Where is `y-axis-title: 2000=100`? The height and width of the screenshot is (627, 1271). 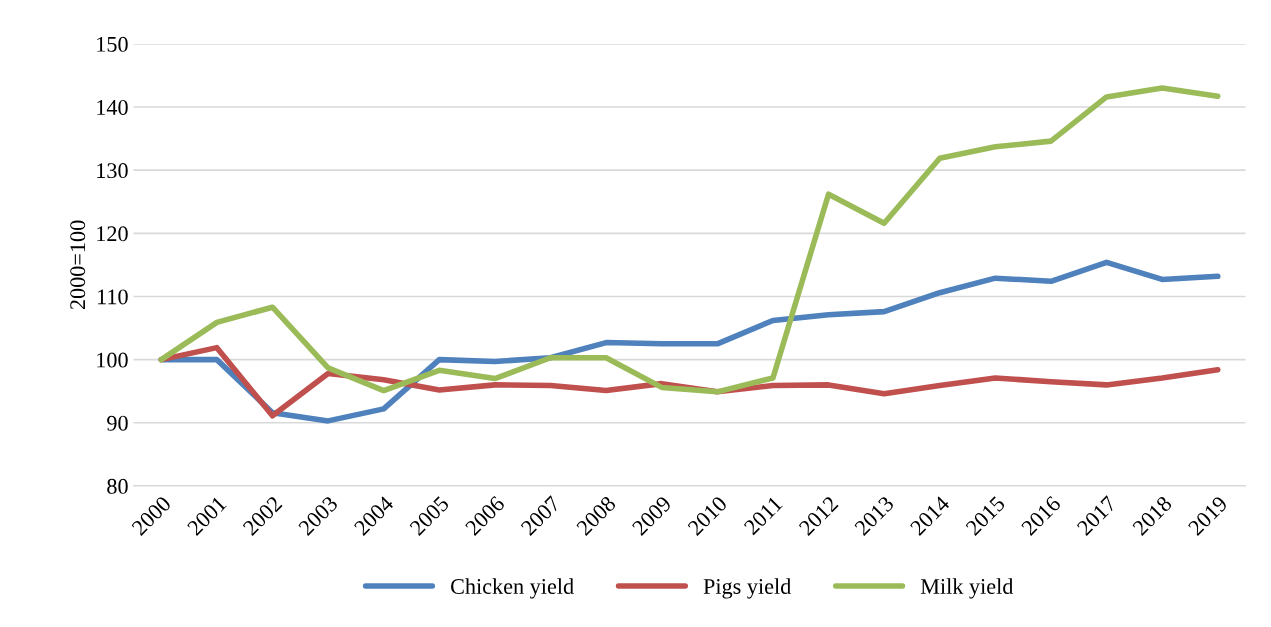
y-axis-title: 2000=100 is located at coordinates (78, 265).